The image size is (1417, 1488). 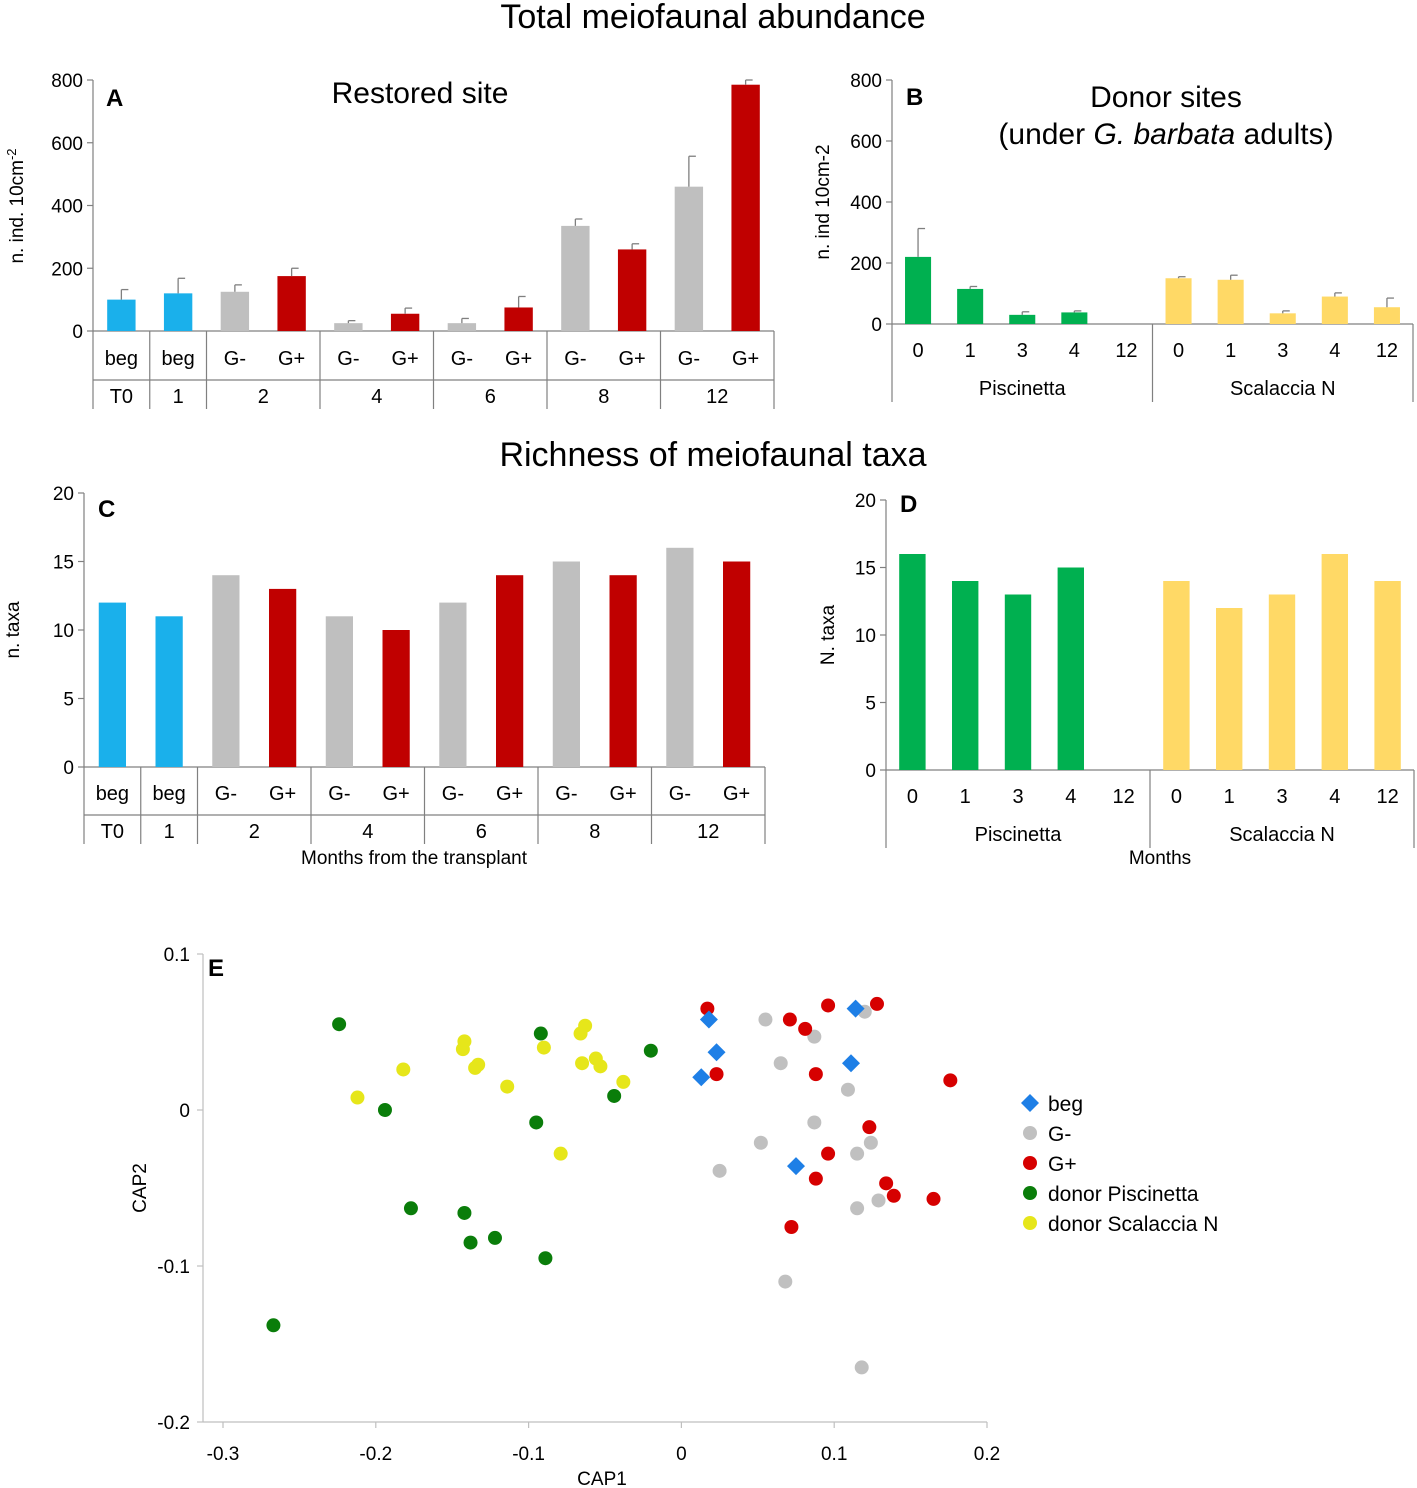 What do you see at coordinates (263, 397) in the screenshot?
I see `group-label: 2` at bounding box center [263, 397].